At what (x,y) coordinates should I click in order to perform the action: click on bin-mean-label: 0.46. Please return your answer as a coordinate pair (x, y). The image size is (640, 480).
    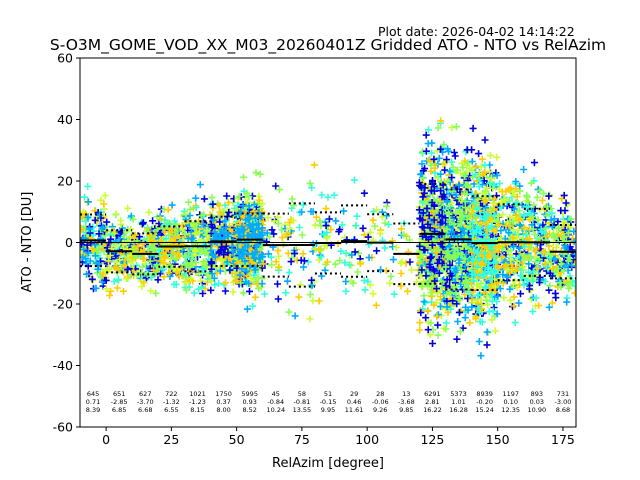
    Looking at the image, I should click on (354, 402).